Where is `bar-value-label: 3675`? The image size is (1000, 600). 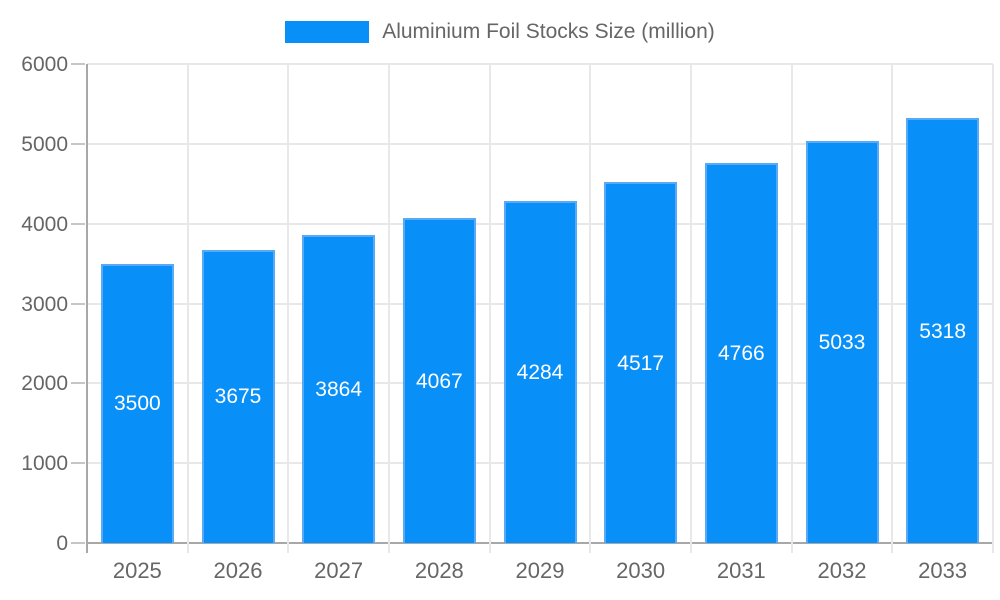 bar-value-label: 3675 is located at coordinates (238, 397).